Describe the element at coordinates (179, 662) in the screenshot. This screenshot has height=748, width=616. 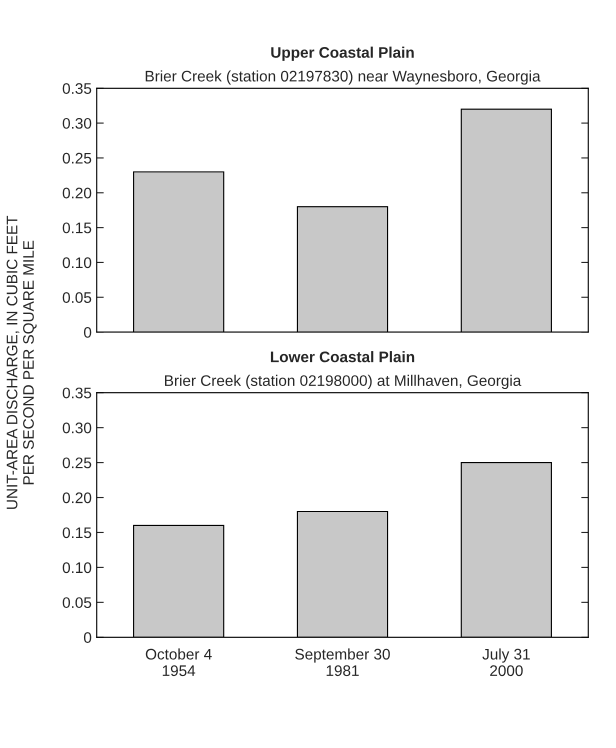
I see `x-tick-label: October 4 1954` at that location.